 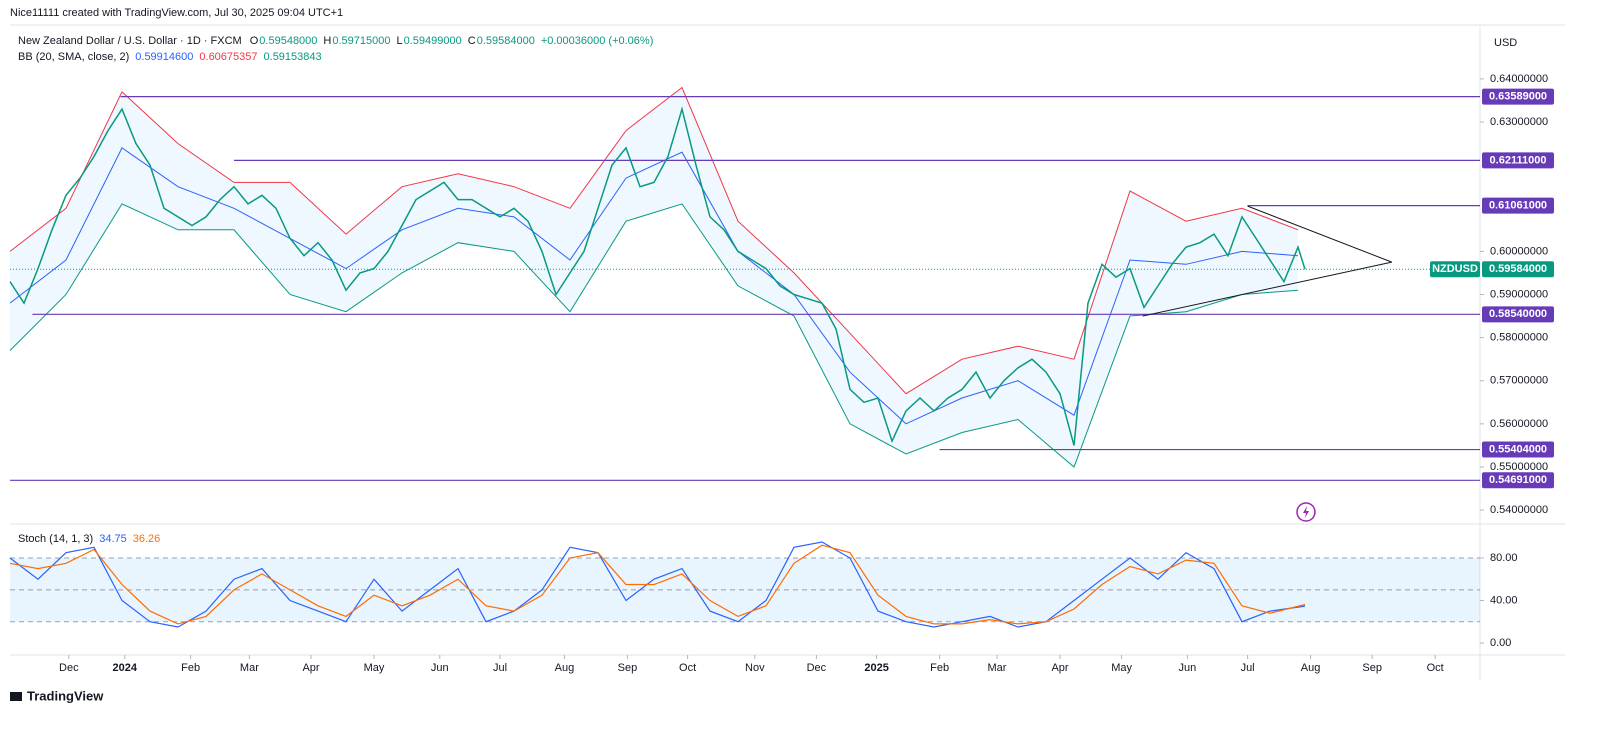 I want to click on stoch-label: Stoch (14, 1, 3), so click(x=55, y=539).